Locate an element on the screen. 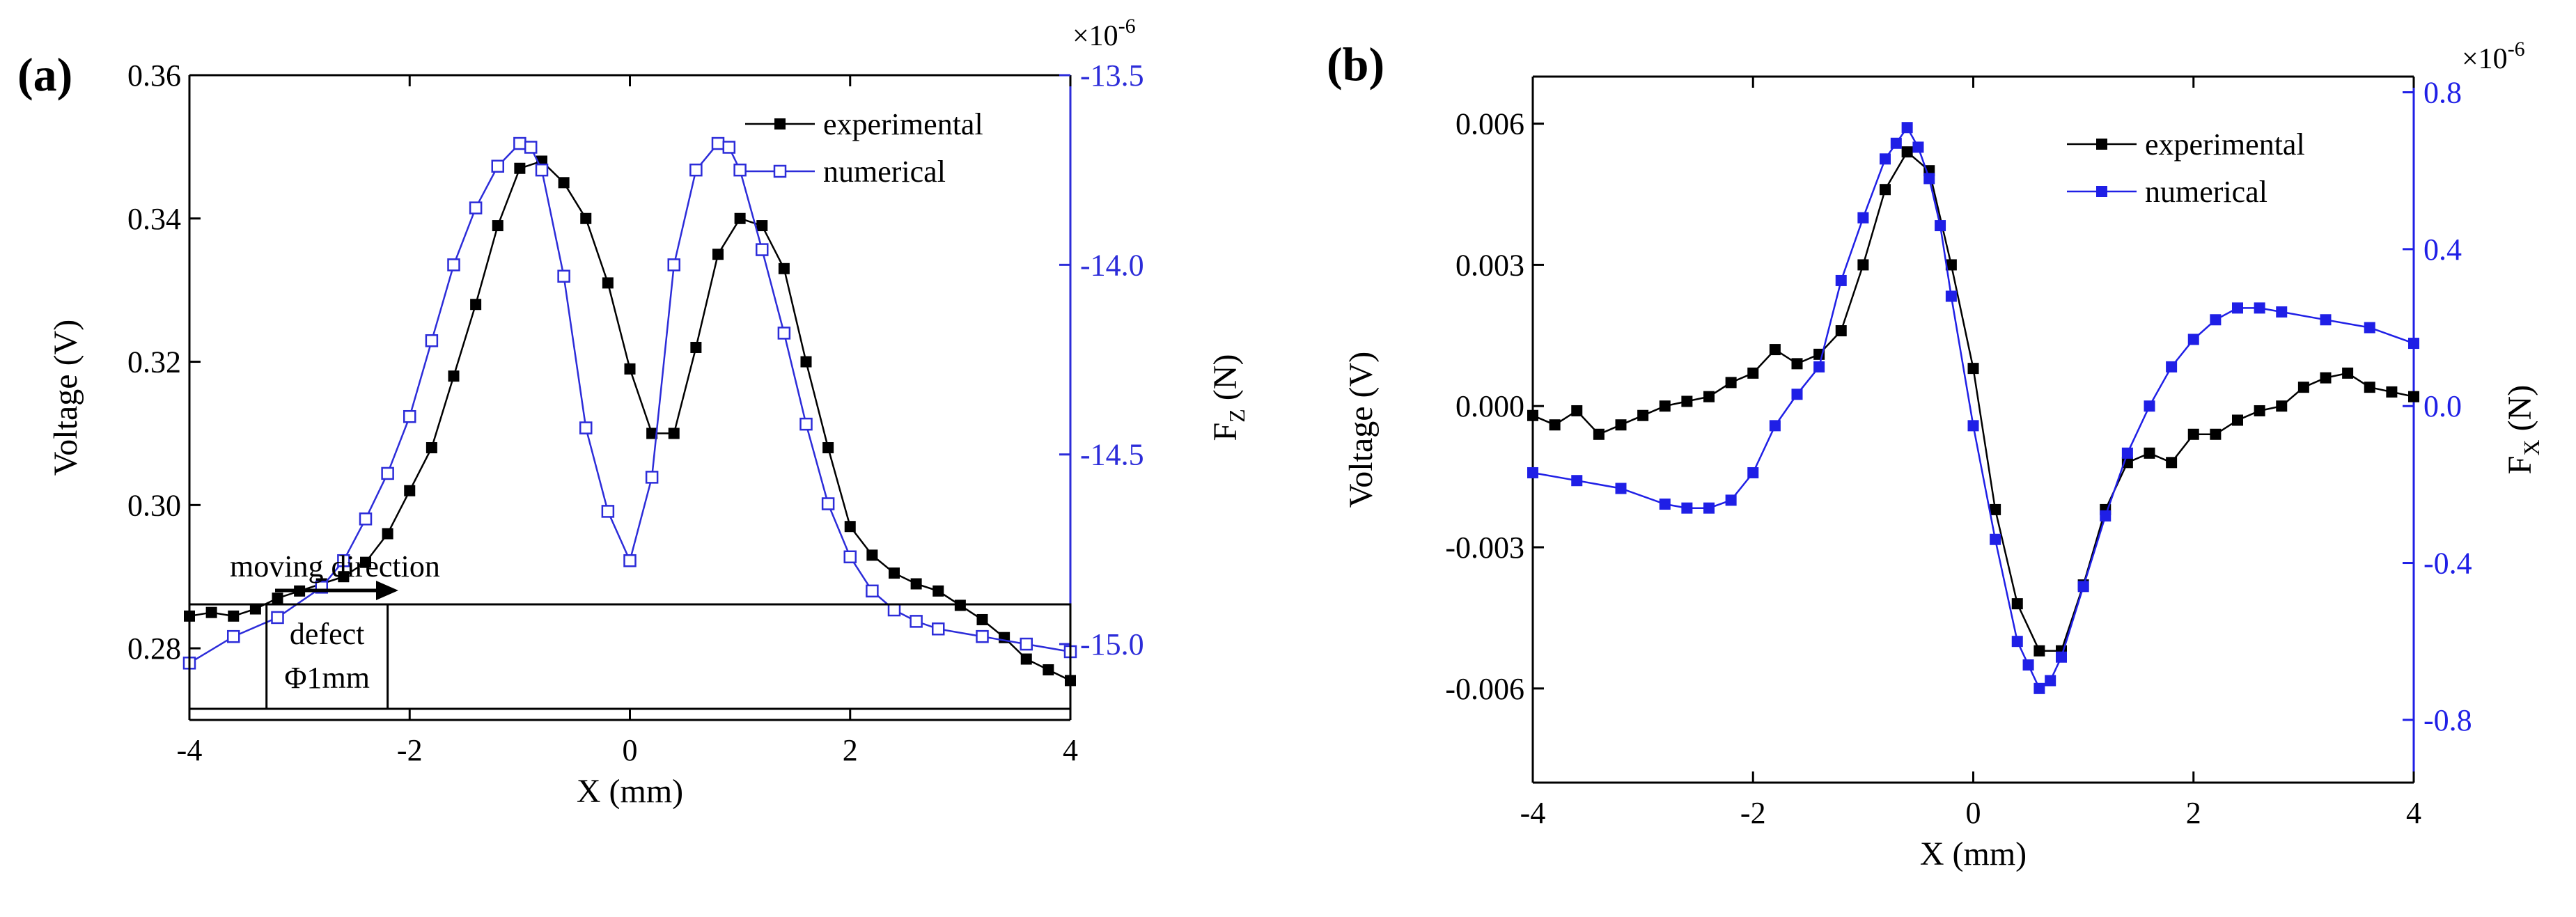  y-right-tick-label-a: -13.5 is located at coordinates (1112, 75).